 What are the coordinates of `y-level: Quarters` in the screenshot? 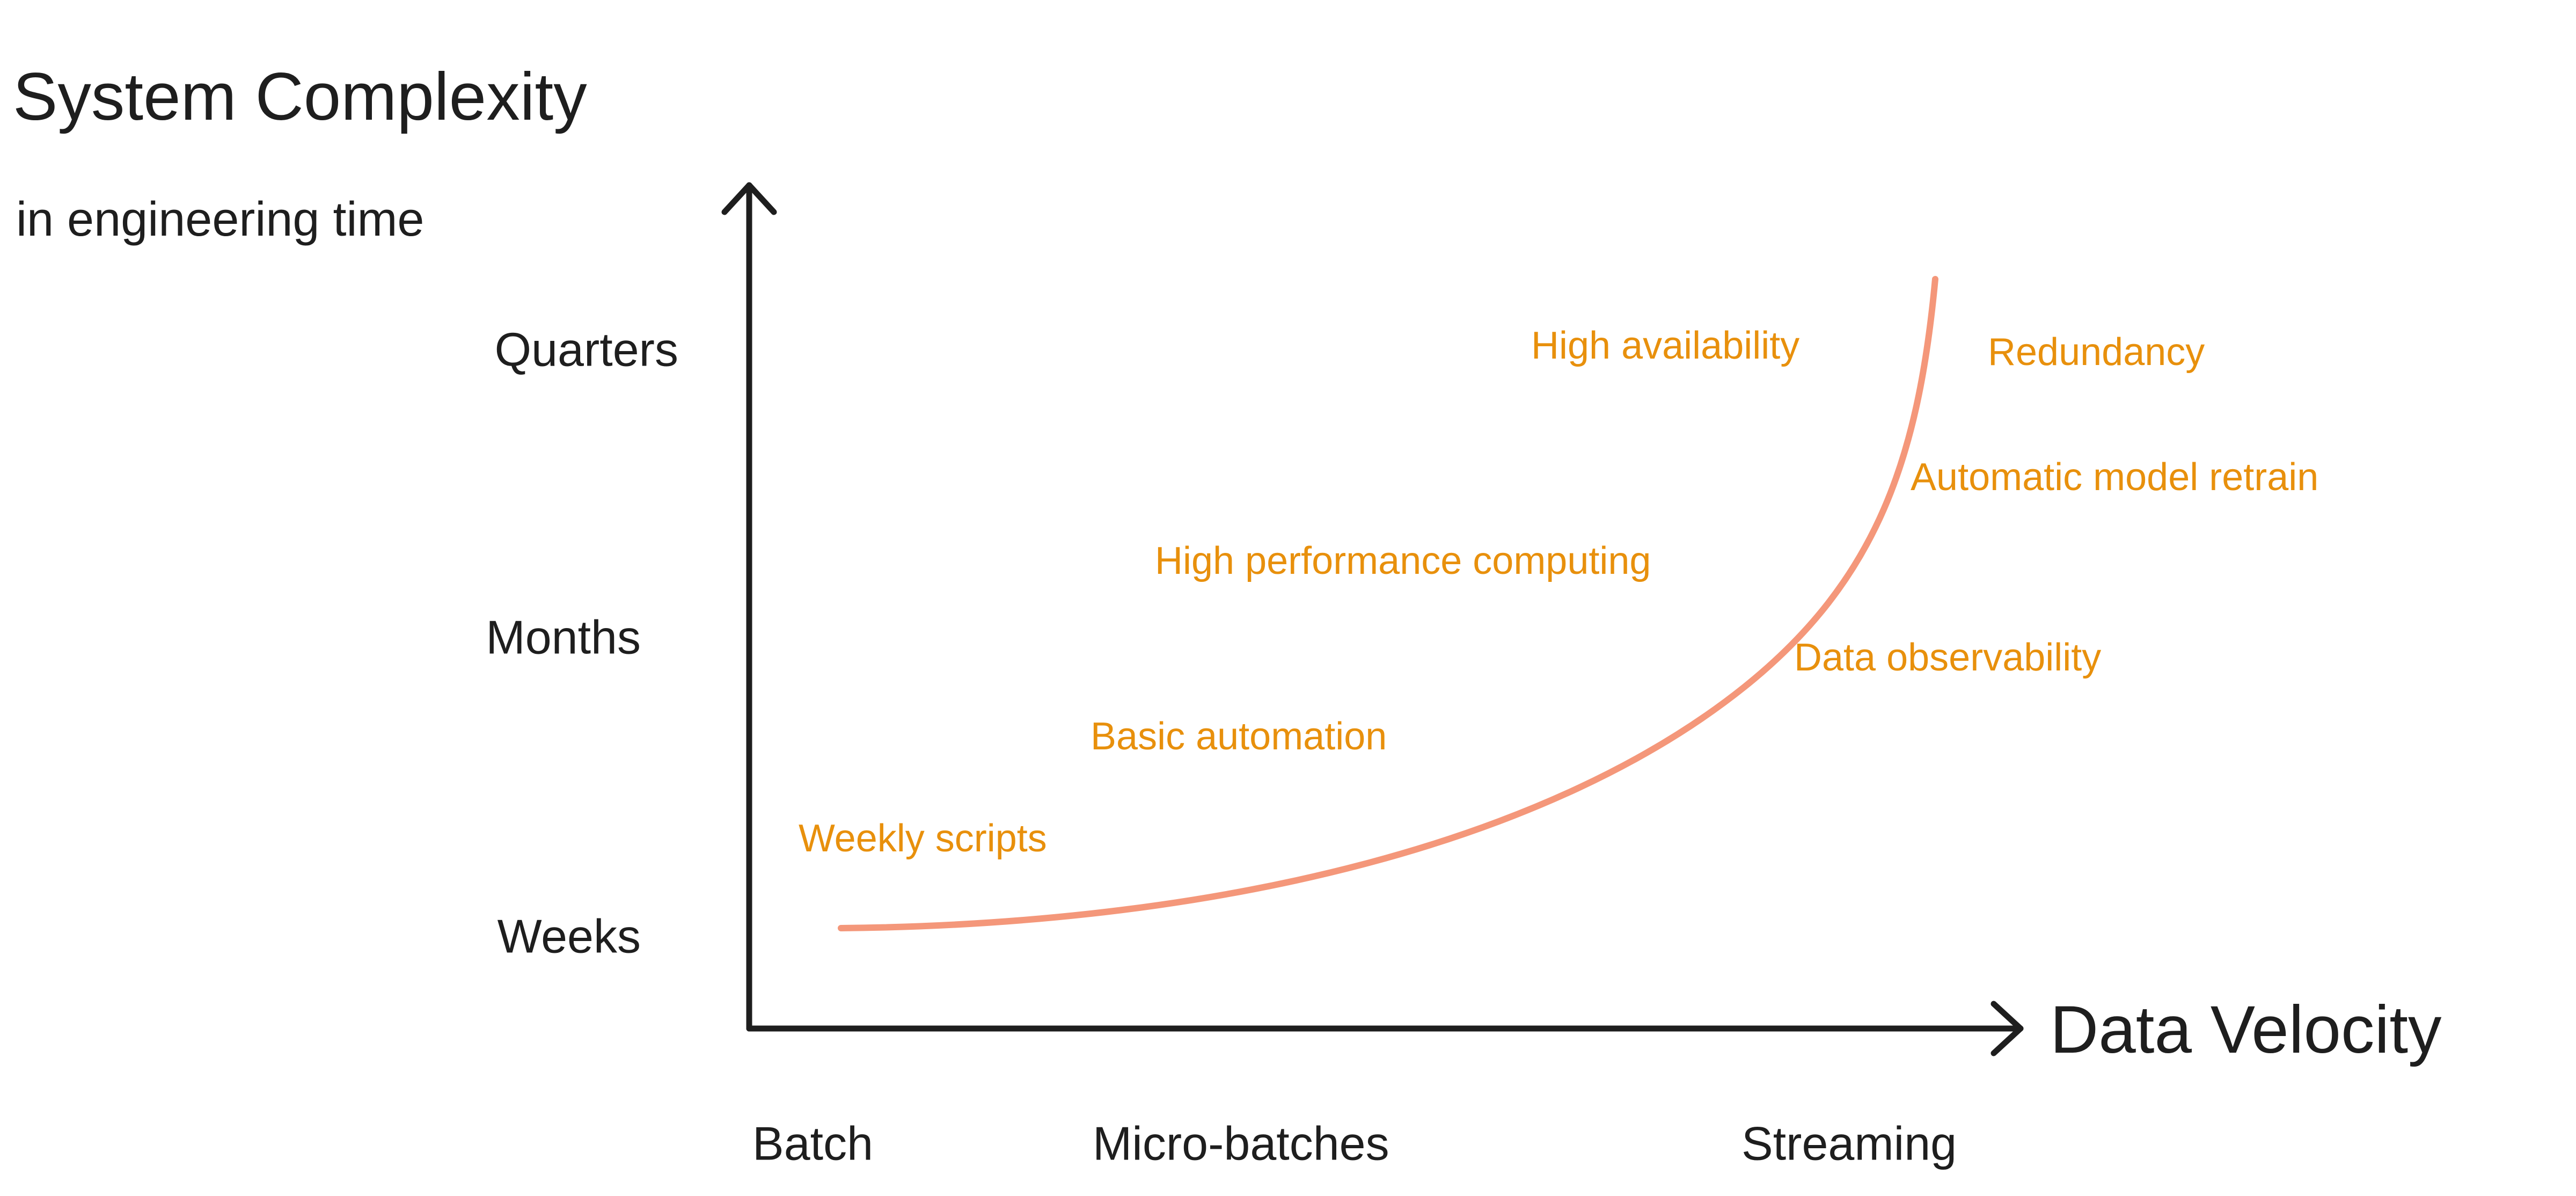 It's located at (586, 349).